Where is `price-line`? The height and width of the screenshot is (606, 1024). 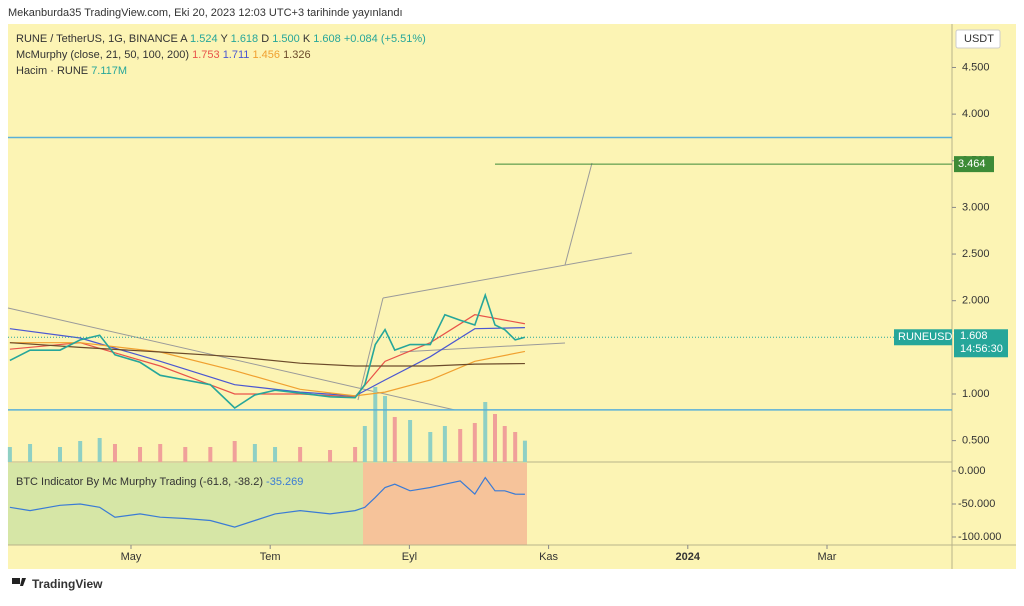 price-line is located at coordinates (267, 351).